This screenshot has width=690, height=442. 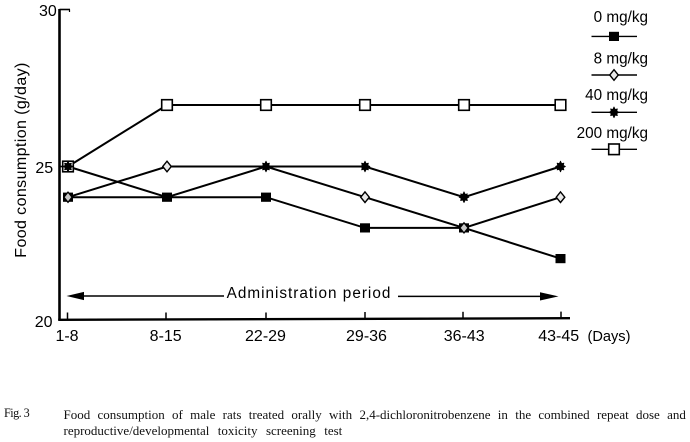 I want to click on svg-text: 22-29, so click(x=265, y=336).